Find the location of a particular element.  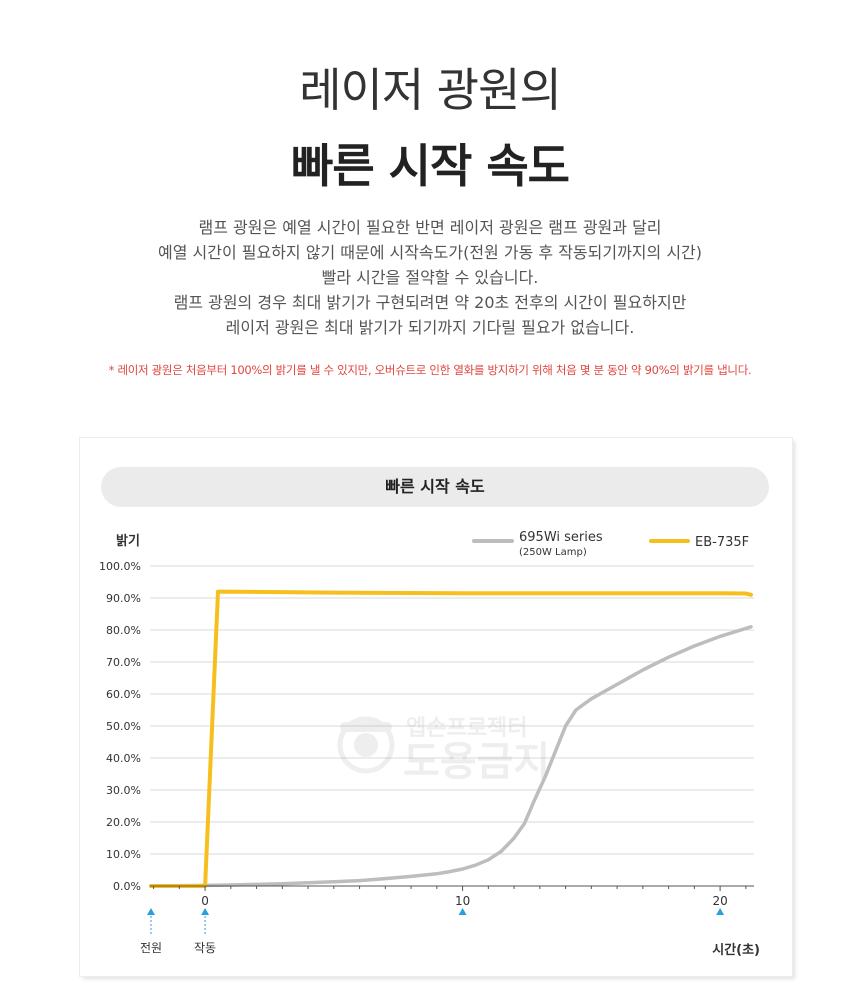

y-tick-label: 0.0% is located at coordinates (127, 886).